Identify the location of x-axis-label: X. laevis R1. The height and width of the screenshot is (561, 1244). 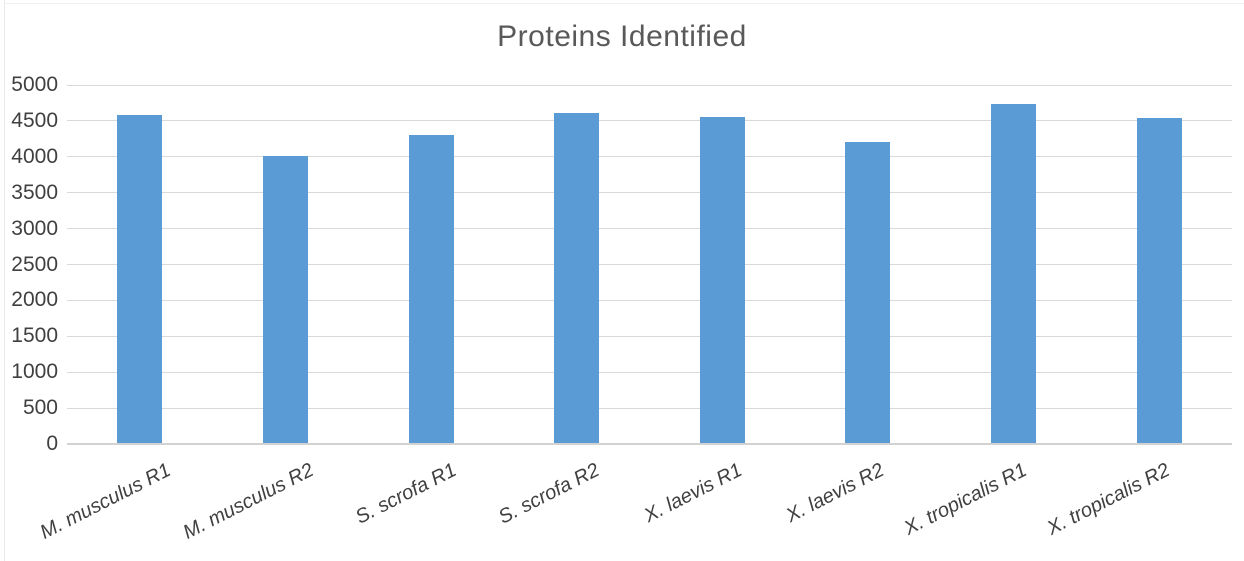
(693, 493).